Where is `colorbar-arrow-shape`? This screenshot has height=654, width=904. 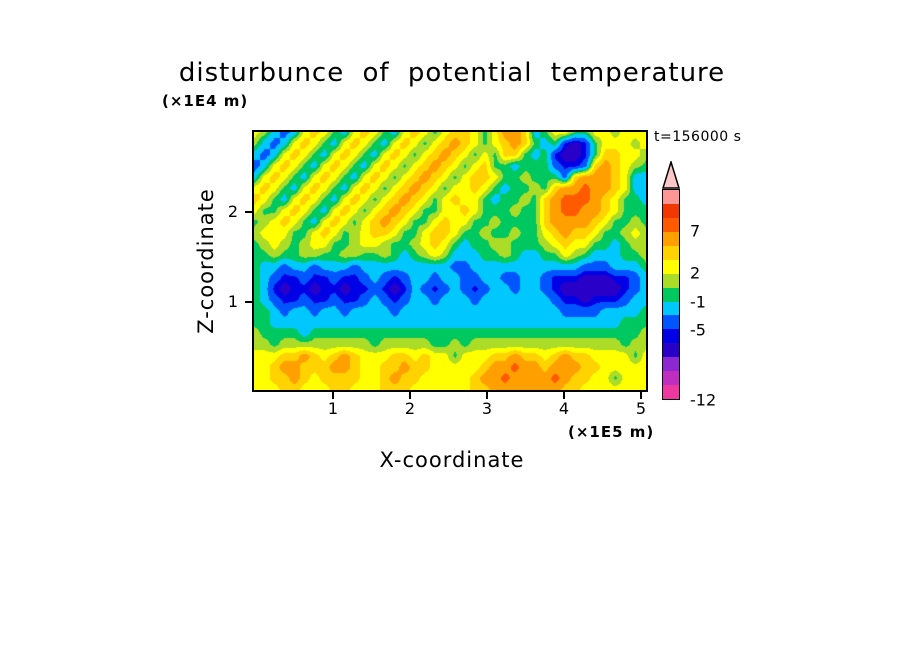 colorbar-arrow-shape is located at coordinates (671, 175).